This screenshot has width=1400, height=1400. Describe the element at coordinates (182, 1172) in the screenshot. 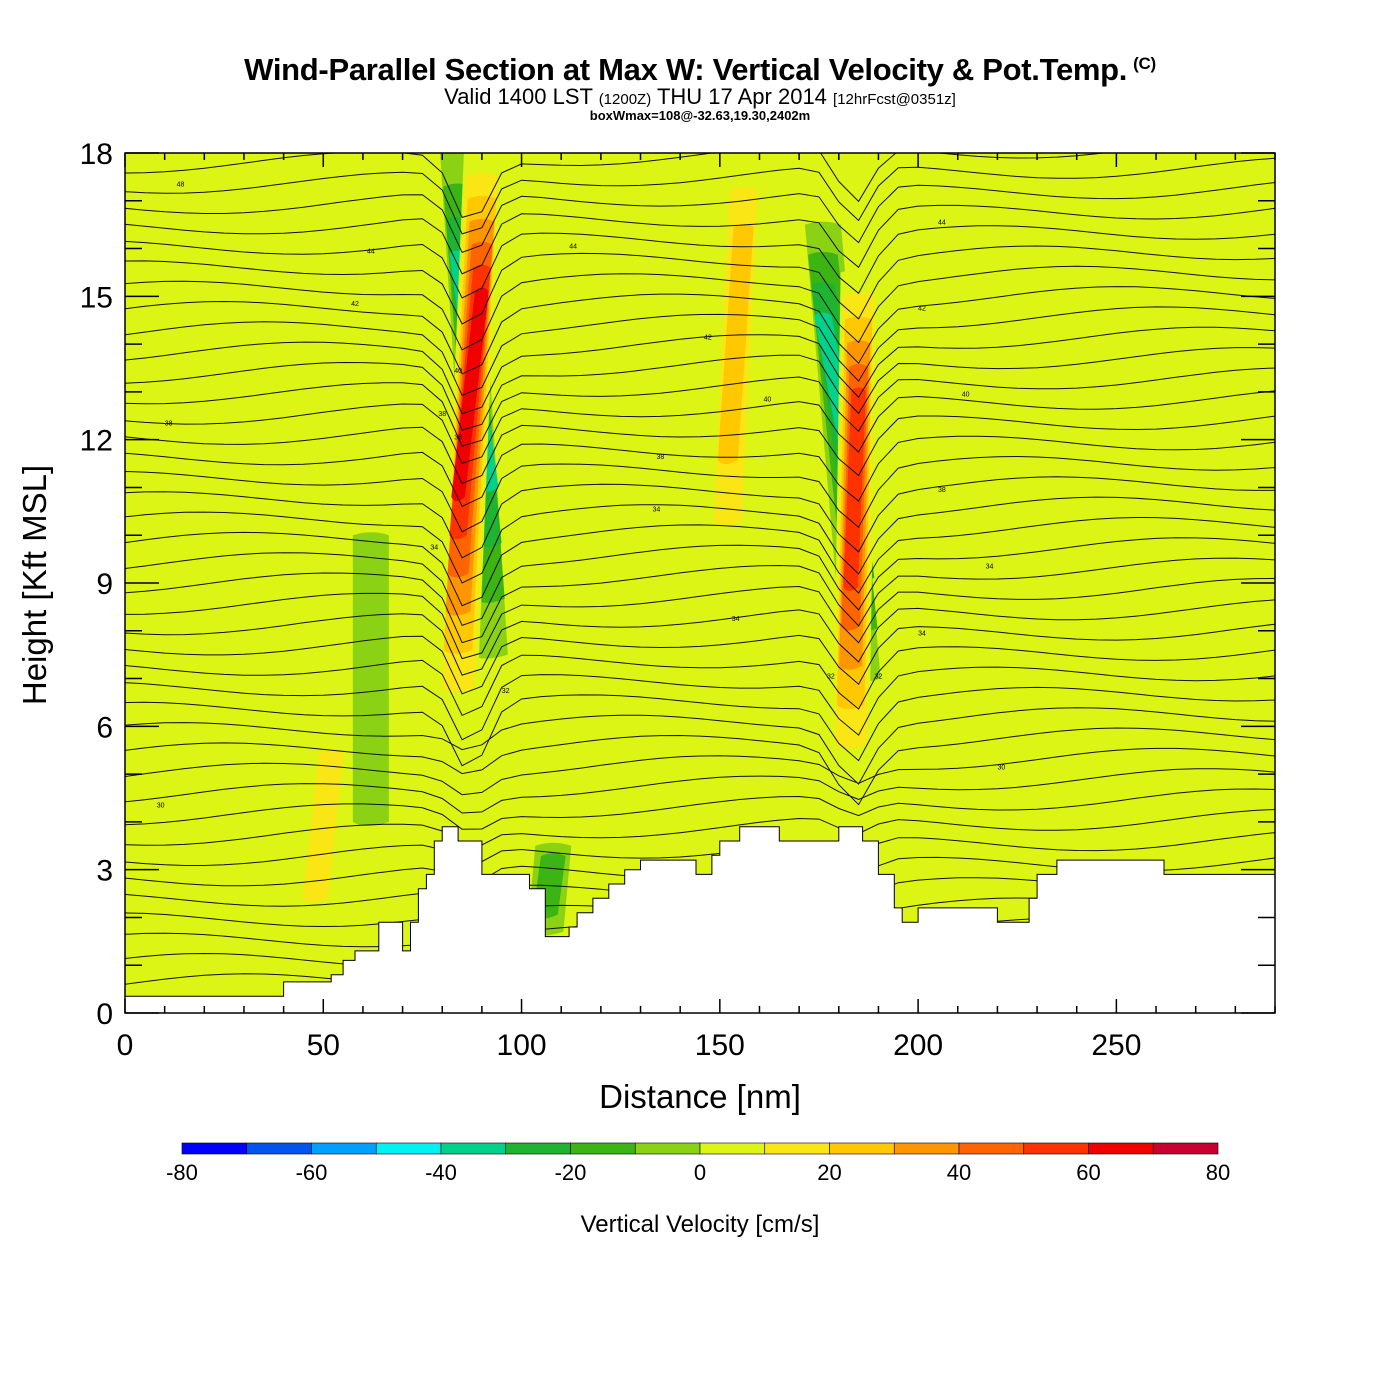

I see `colorbar-tick-label: -80` at that location.